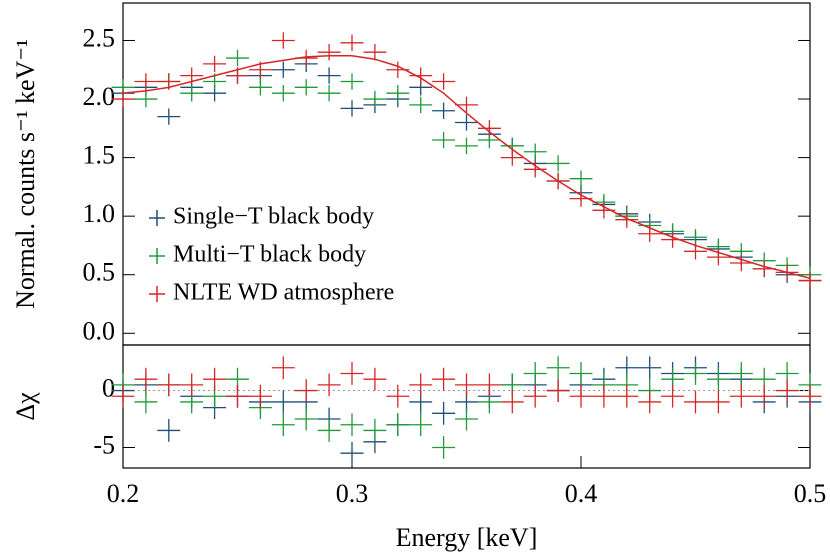 The height and width of the screenshot is (556, 830). I want to click on y-tick-label: 0.0, so click(99, 330).